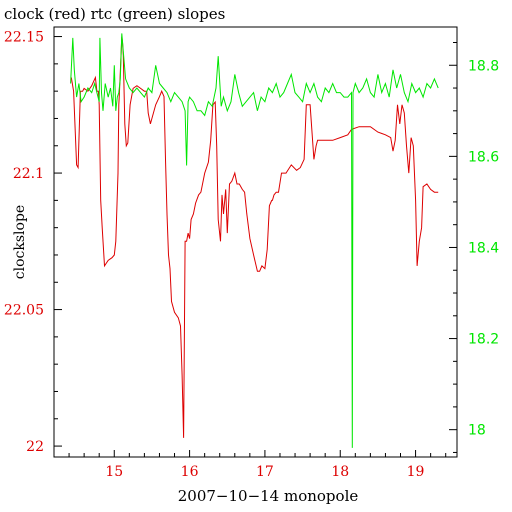  Describe the element at coordinates (24, 38) in the screenshot. I see `y-left-tick-label: 22.15` at that location.